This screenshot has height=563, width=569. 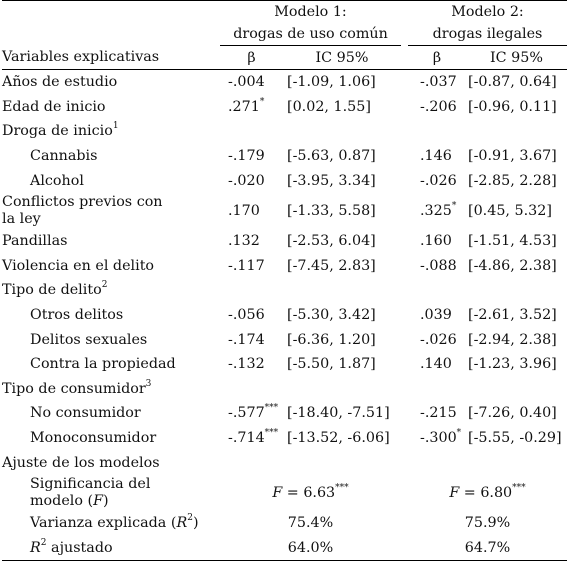 I want to click on model1-ci: [-2.53, 6.04], so click(x=331, y=241).